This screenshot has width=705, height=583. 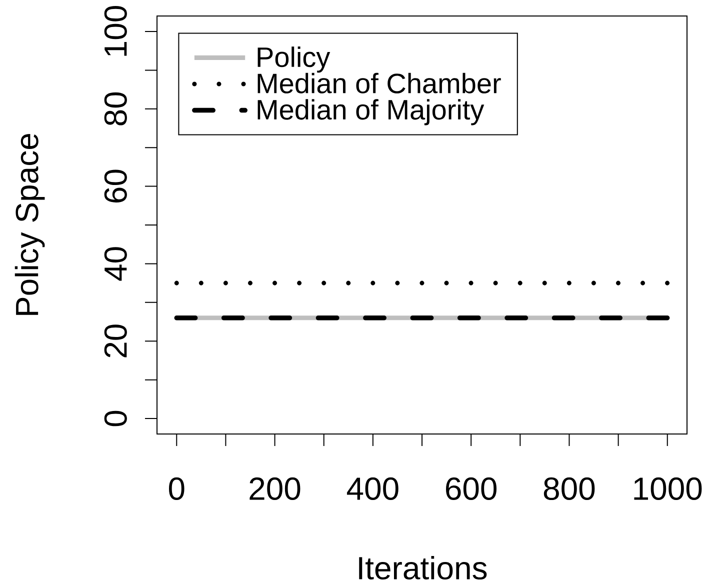 What do you see at coordinates (371, 112) in the screenshot?
I see `legend-label: Median of Majority` at bounding box center [371, 112].